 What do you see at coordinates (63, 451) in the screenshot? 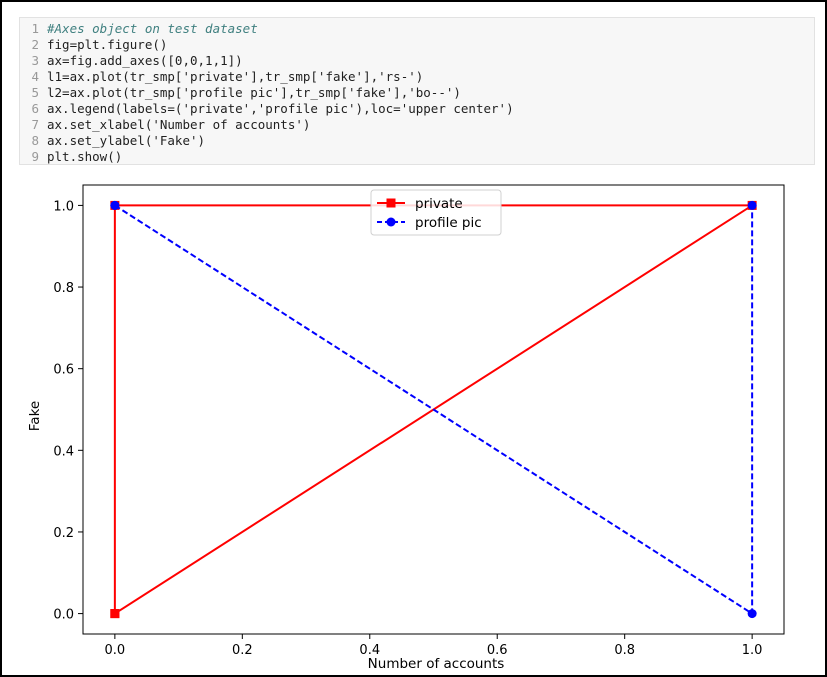
I see `y-tick-label: 0.4` at bounding box center [63, 451].